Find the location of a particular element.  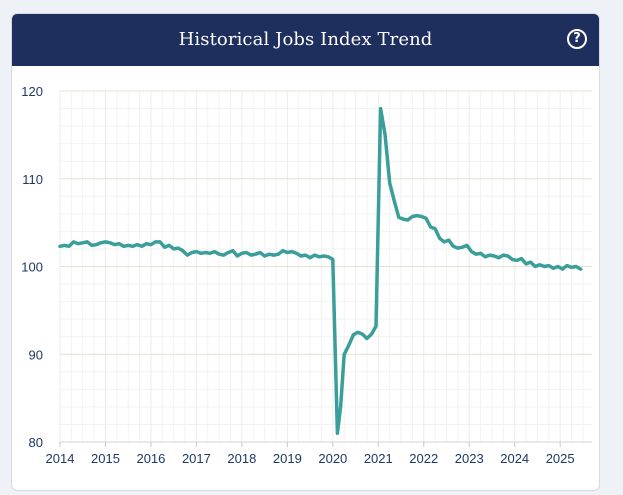

chart-title: Historical Jobs Index Trend is located at coordinates (305, 39).